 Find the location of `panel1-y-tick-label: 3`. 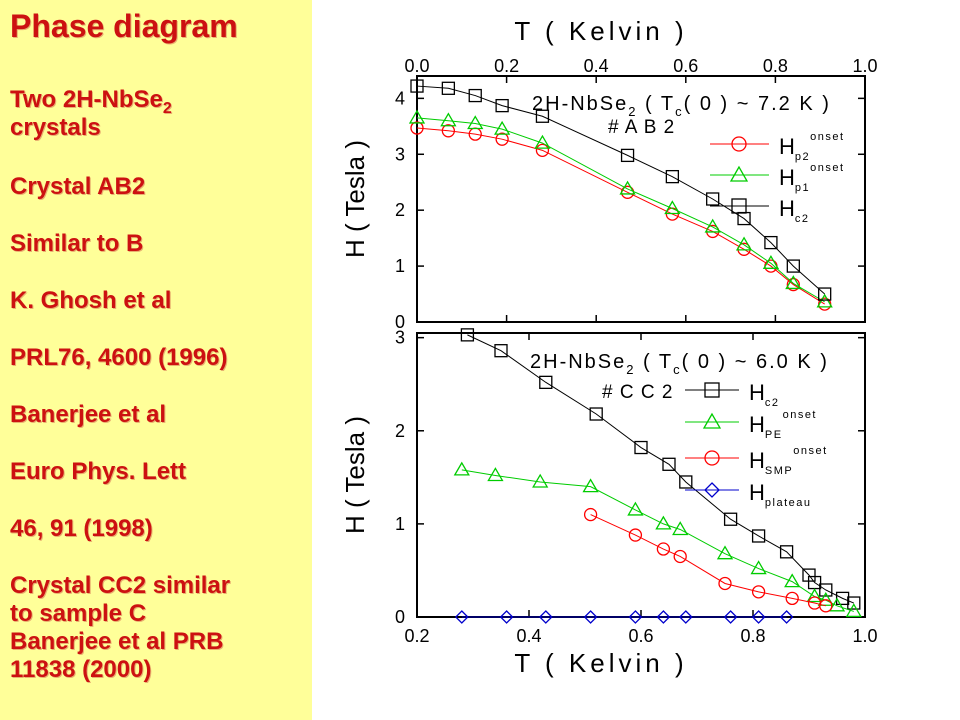

panel1-y-tick-label: 3 is located at coordinates (400, 154).